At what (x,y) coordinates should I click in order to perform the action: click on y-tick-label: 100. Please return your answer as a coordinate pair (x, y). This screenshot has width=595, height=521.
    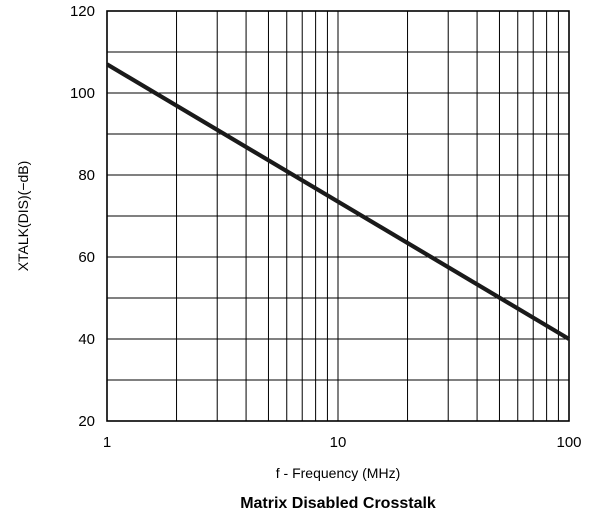
    Looking at the image, I should click on (82, 93).